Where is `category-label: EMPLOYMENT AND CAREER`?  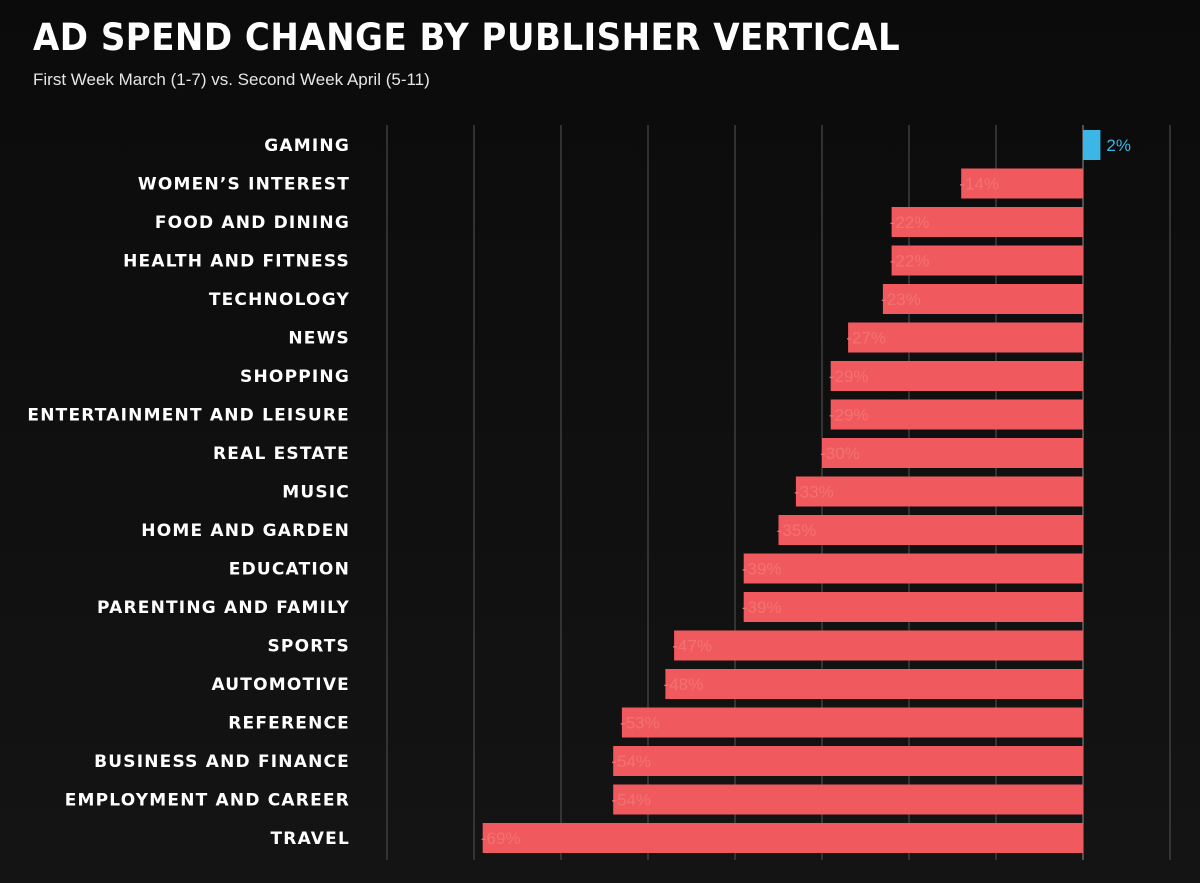 category-label: EMPLOYMENT AND CAREER is located at coordinates (207, 801).